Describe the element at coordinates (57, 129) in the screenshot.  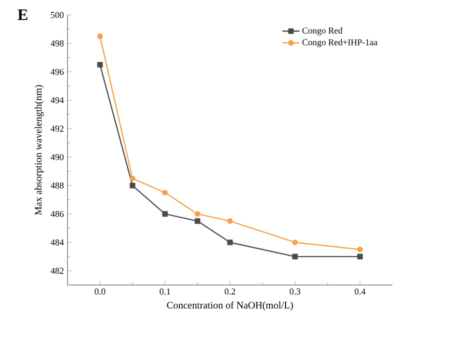
I see `y-tick-label: 492` at that location.